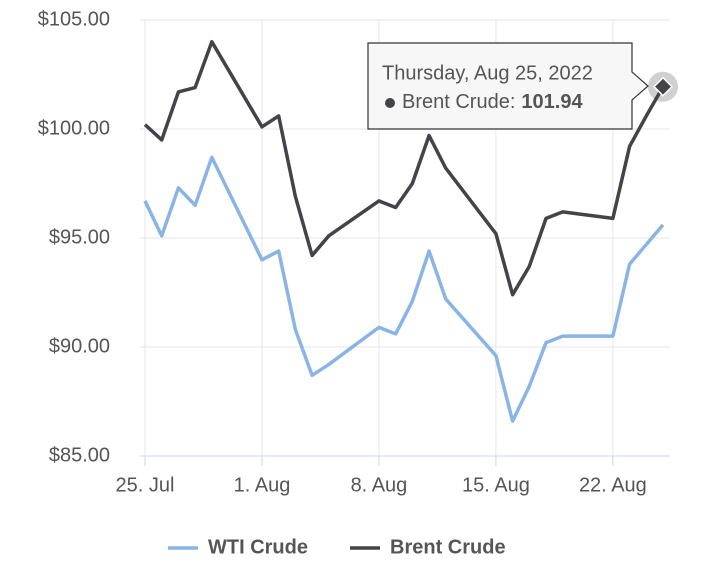 This screenshot has height=570, width=710. I want to click on x-tick-label: 1. Aug, so click(262, 485).